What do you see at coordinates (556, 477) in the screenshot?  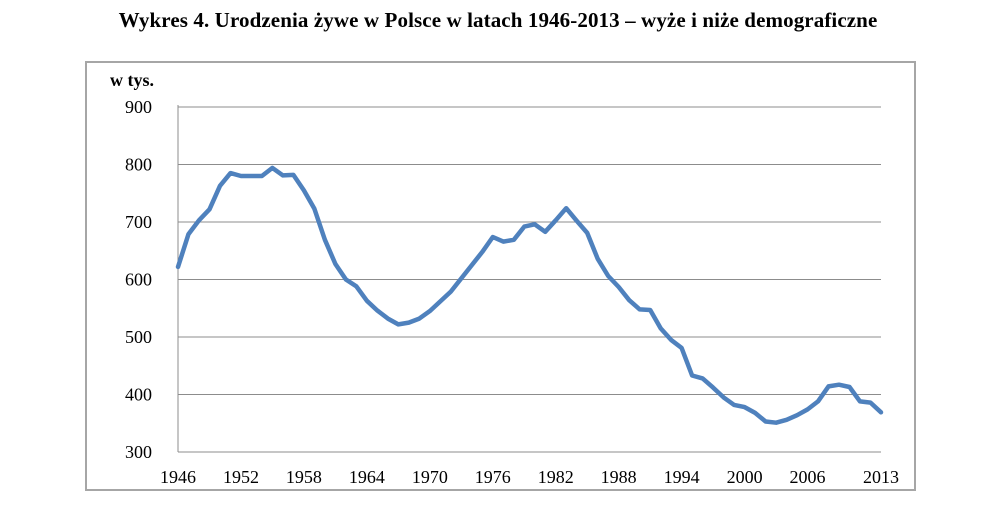 I see `x-tick-label: 1982` at bounding box center [556, 477].